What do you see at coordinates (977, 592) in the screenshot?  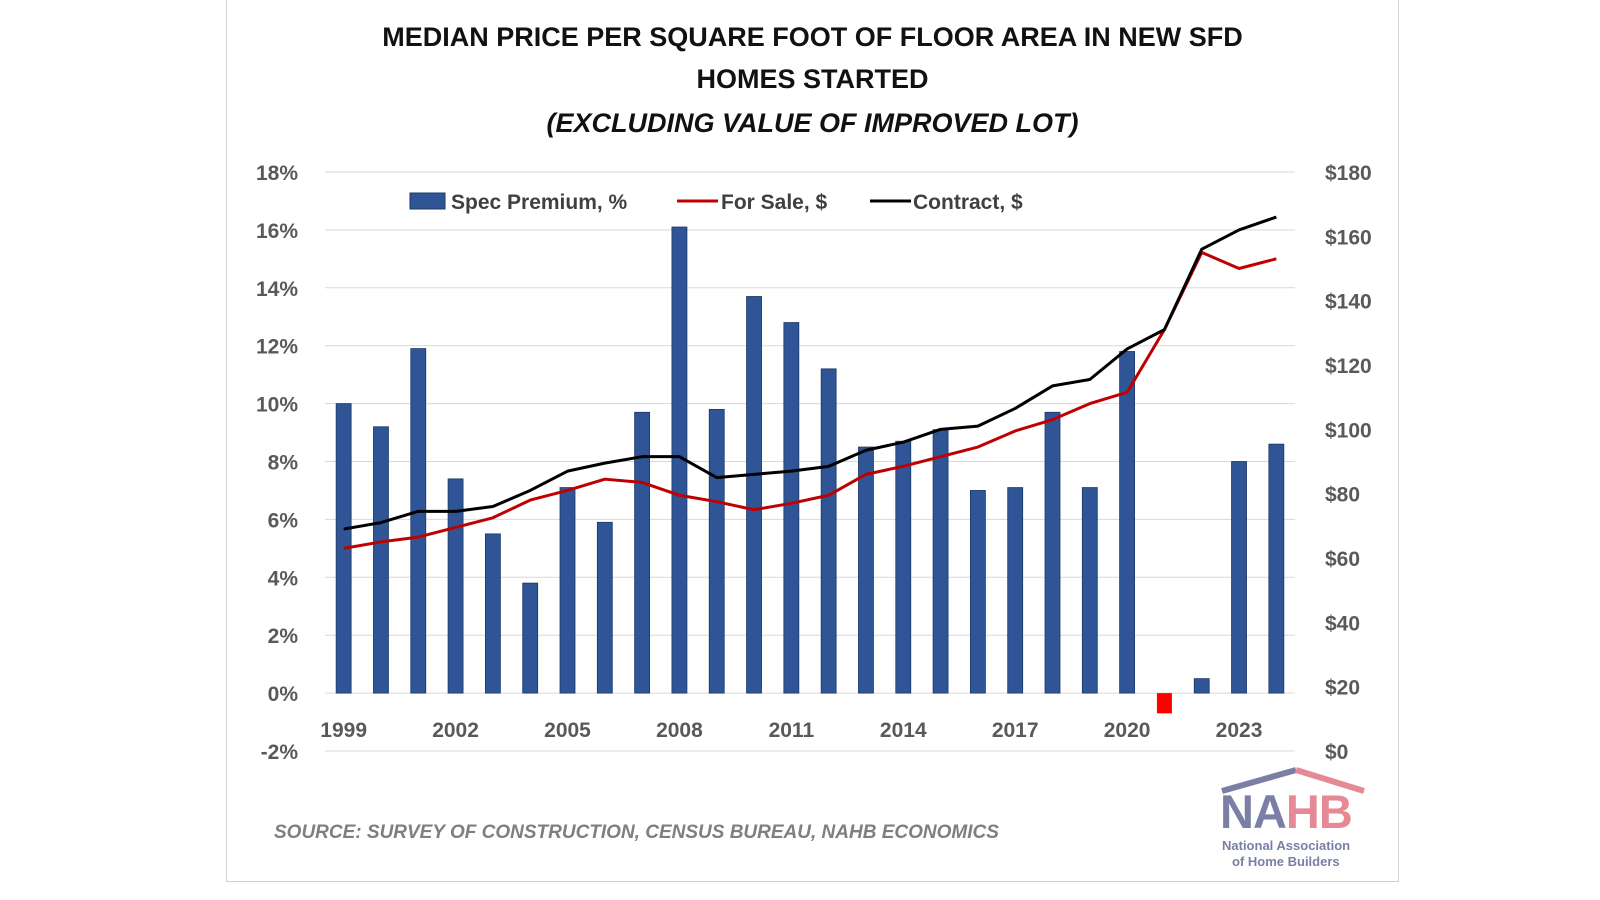 I see `bar-2016` at bounding box center [977, 592].